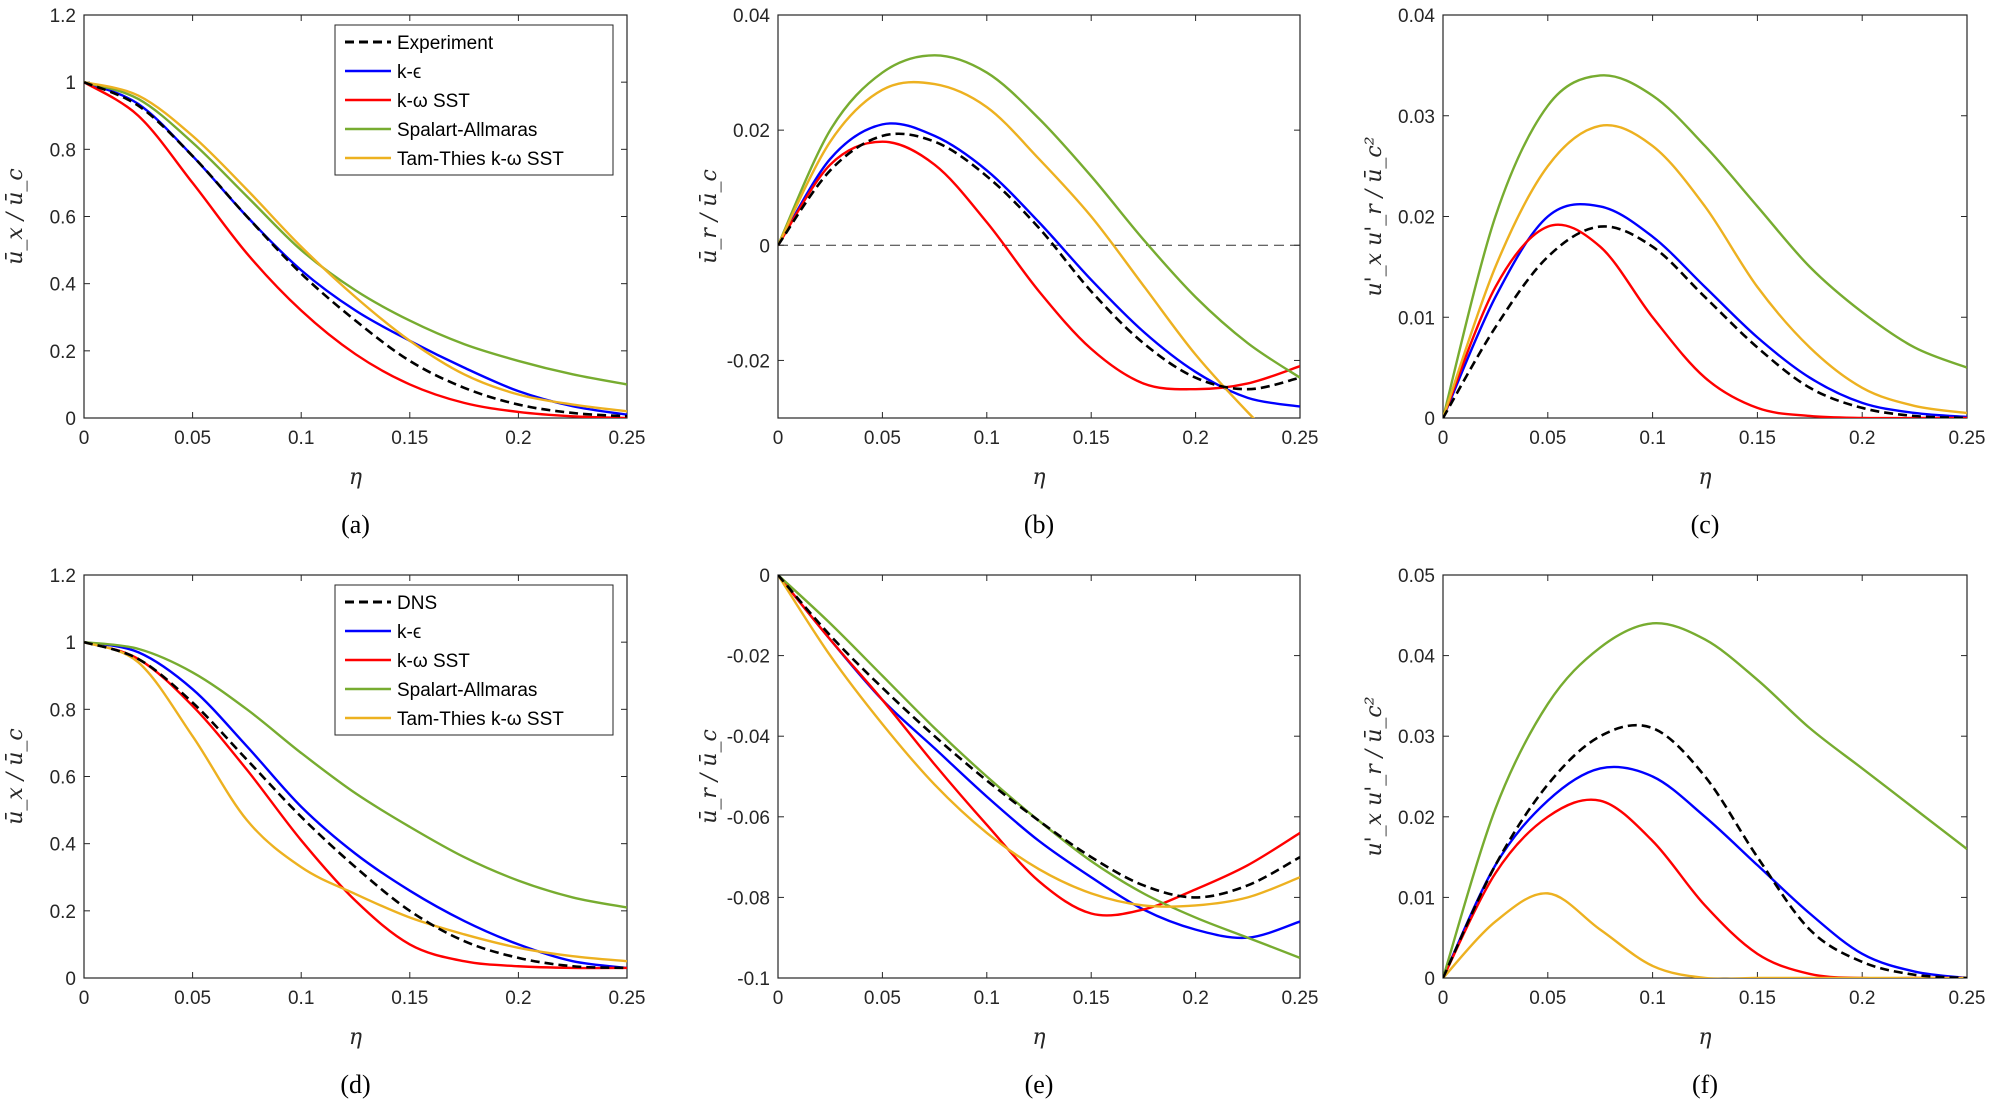 The image size is (1997, 1108). What do you see at coordinates (748, 898) in the screenshot?
I see `y-tick-label: -0.08` at bounding box center [748, 898].